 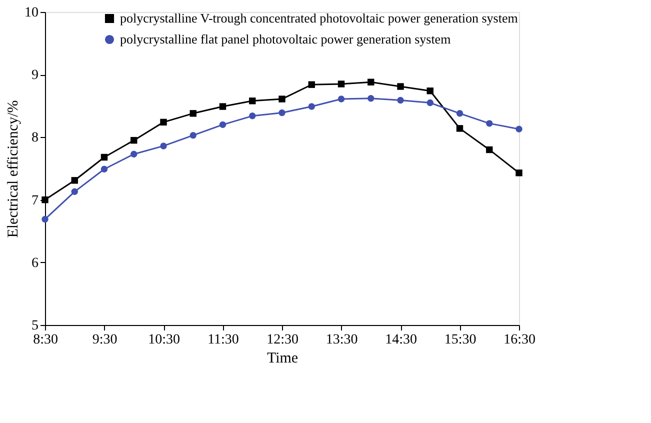 What do you see at coordinates (35, 326) in the screenshot?
I see `y-tick-label: 5` at bounding box center [35, 326].